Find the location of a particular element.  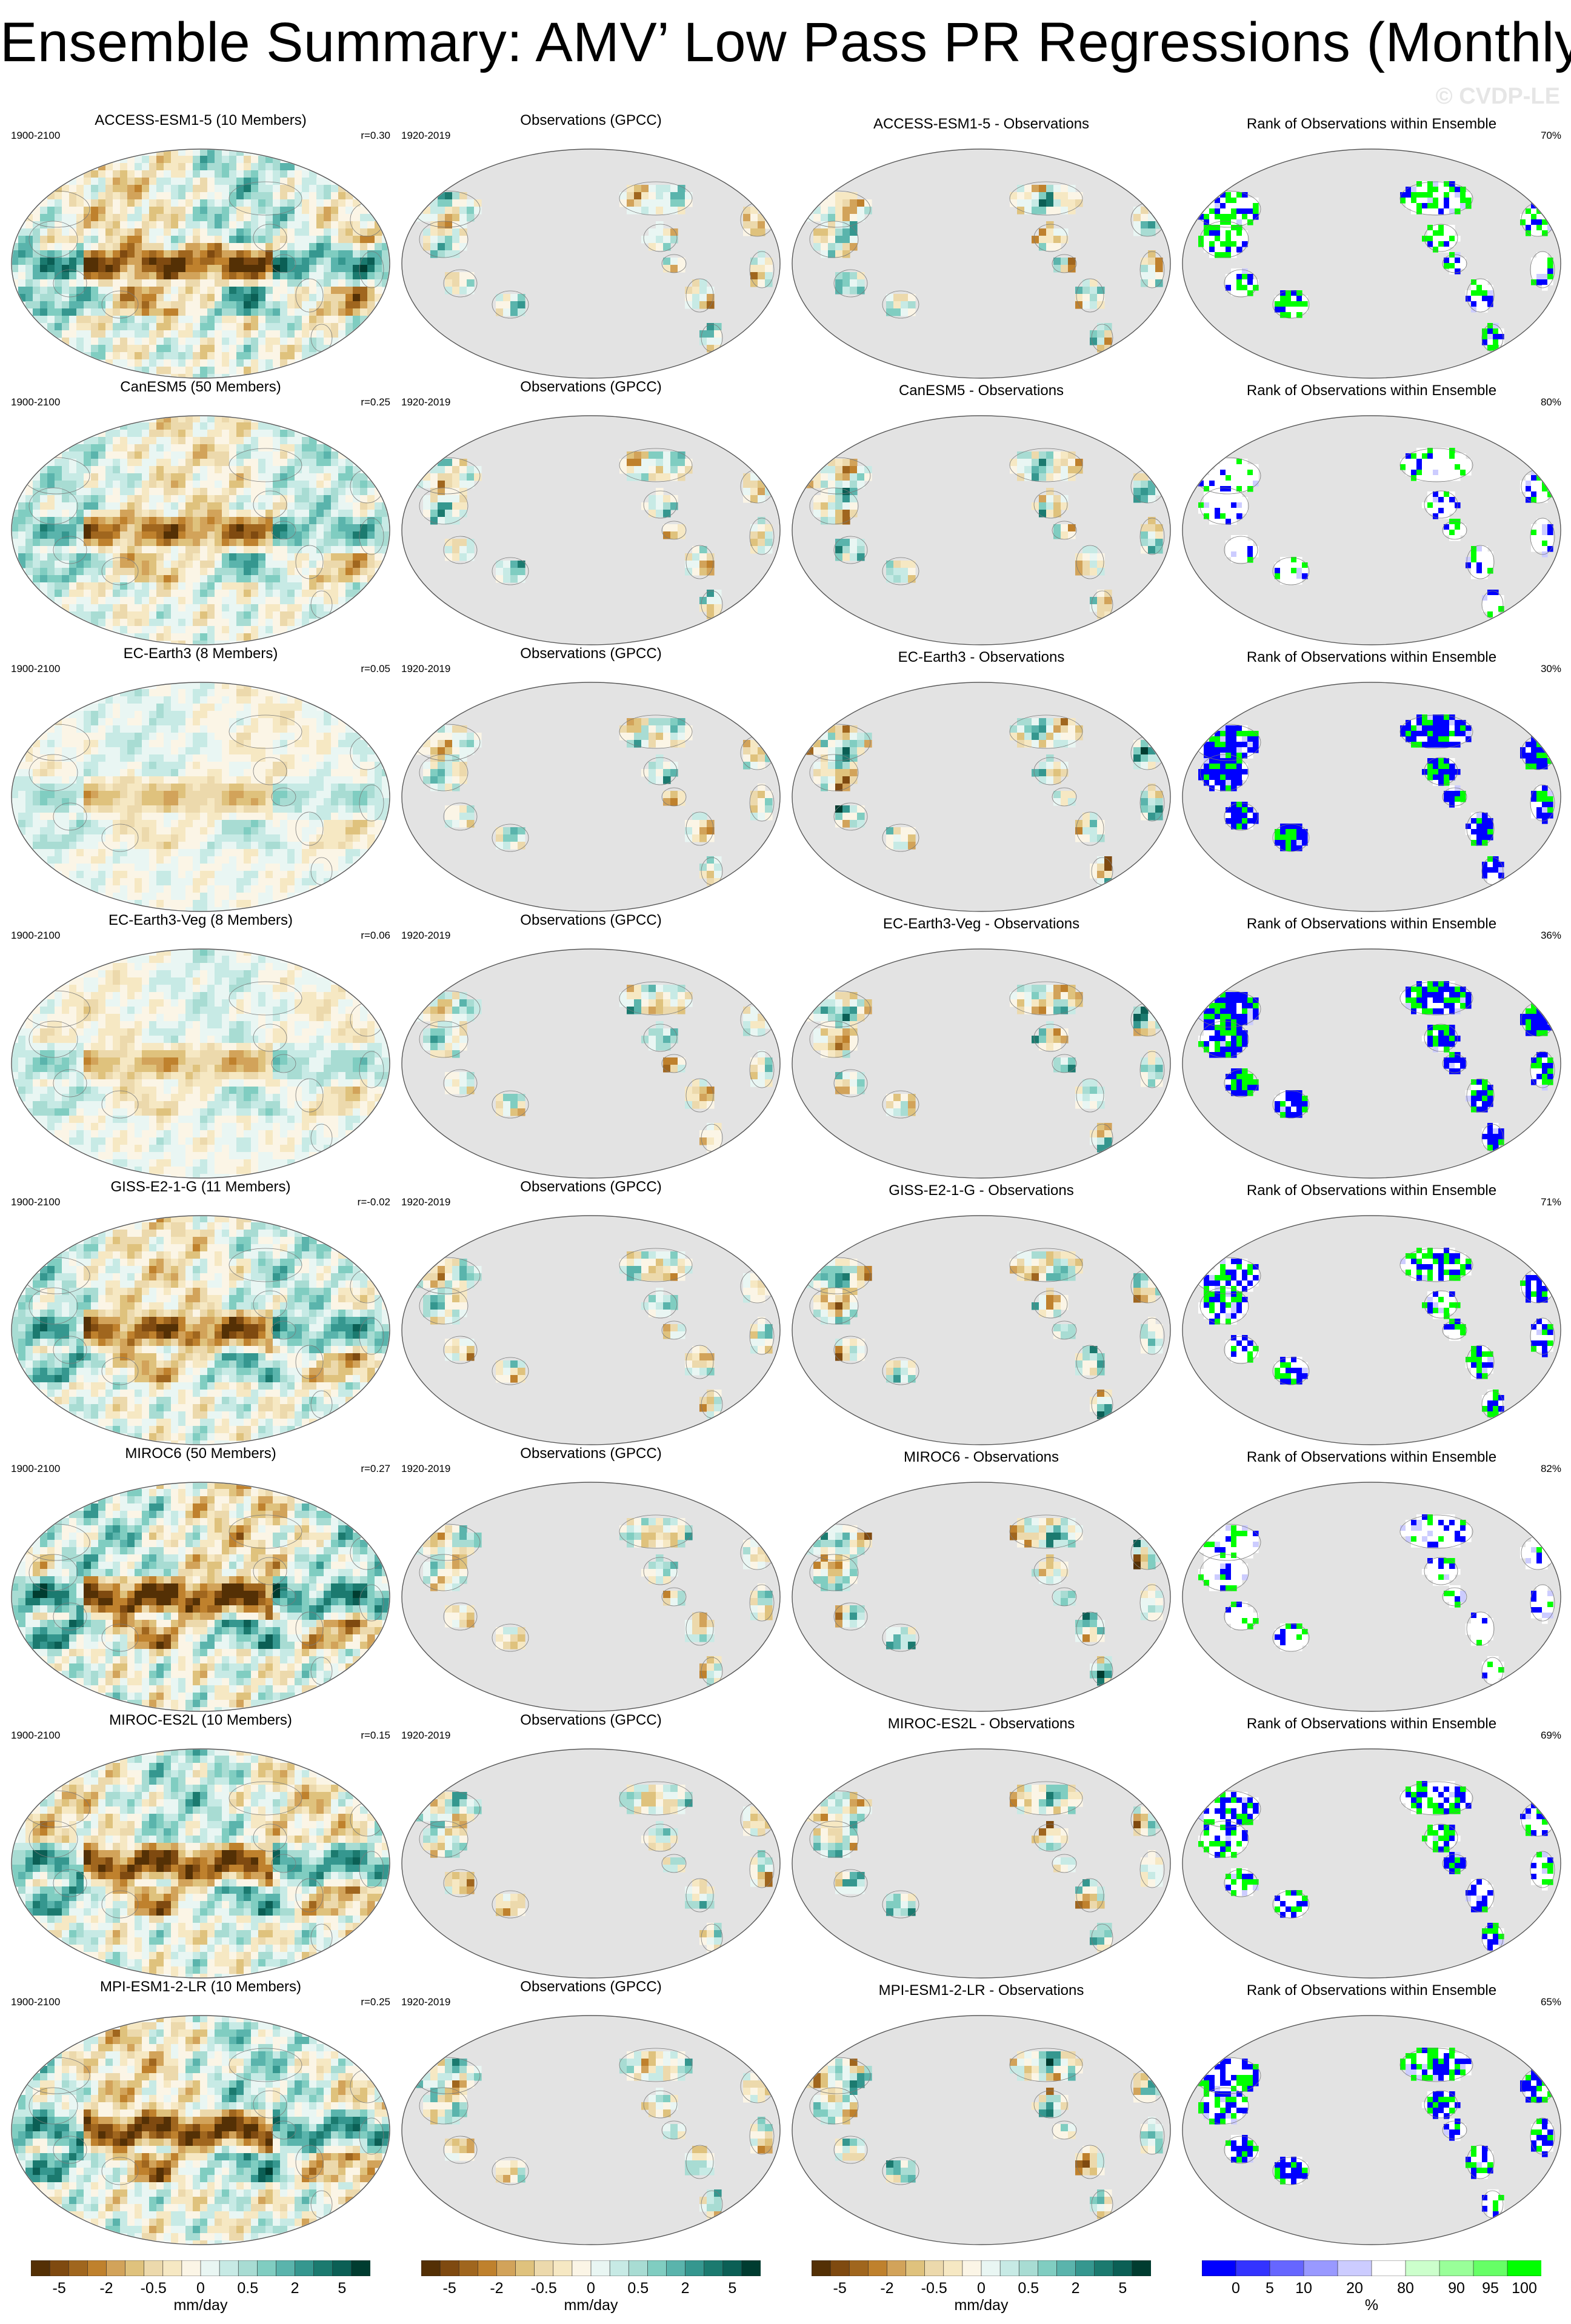

rank-percent-label: 30% is located at coordinates (1550, 668).